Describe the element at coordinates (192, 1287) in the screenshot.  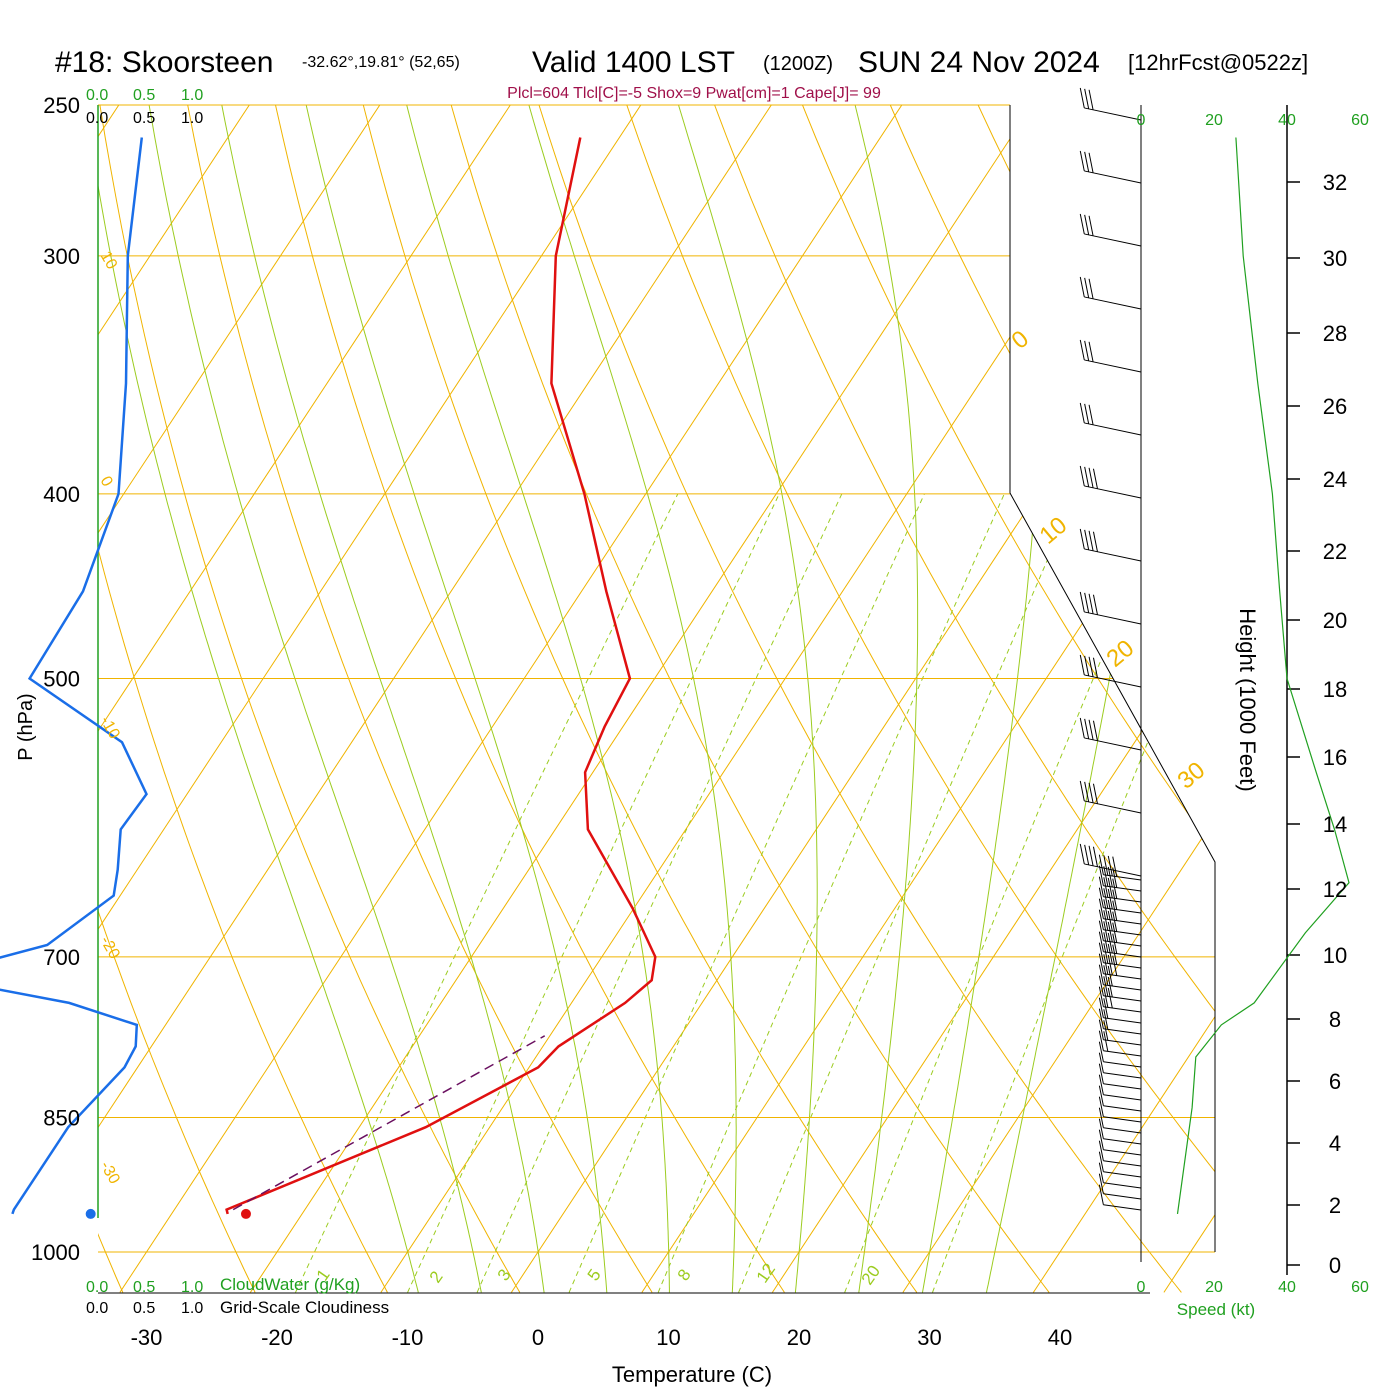
I see `bottom-cloudwater-tick-2: 1.0` at that location.